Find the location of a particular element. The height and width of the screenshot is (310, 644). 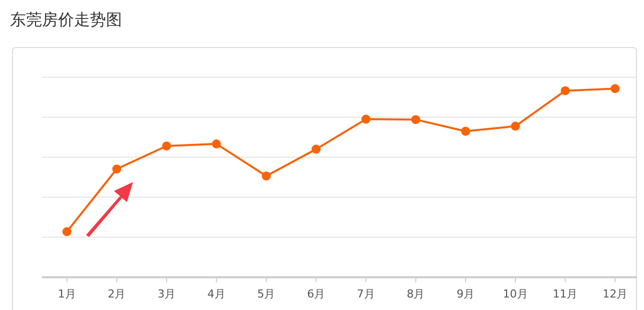

x-tick-label: 2月 is located at coordinates (117, 293).